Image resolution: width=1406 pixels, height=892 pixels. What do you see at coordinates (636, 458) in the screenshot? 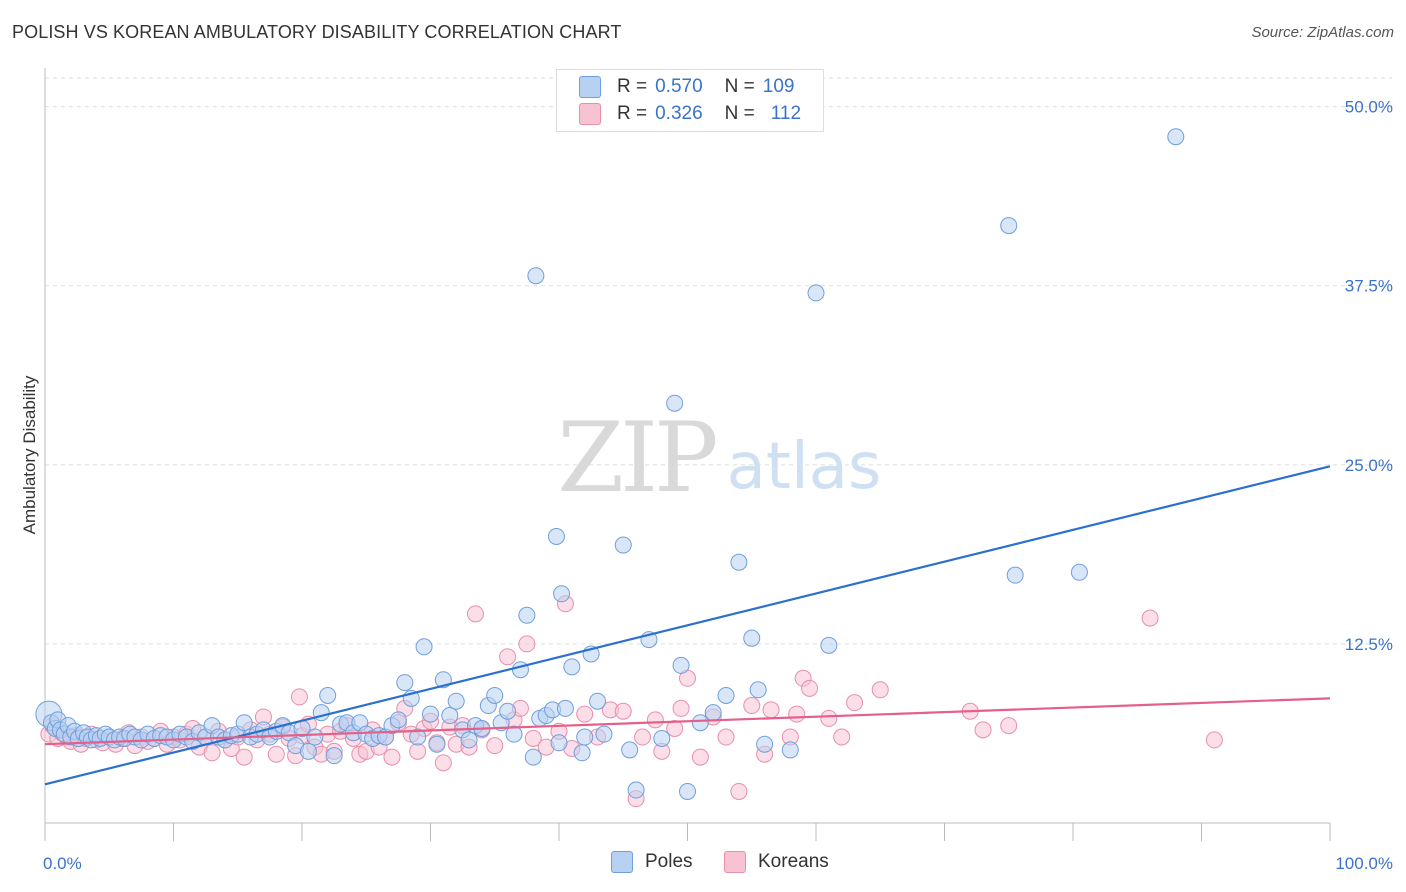
I see `watermark-zip: ZIP` at bounding box center [636, 458].